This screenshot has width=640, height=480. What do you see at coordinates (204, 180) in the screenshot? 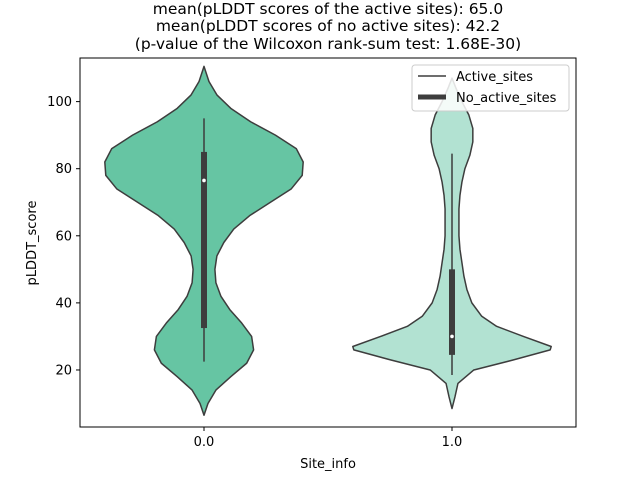
I see `median-point-0.0` at bounding box center [204, 180].